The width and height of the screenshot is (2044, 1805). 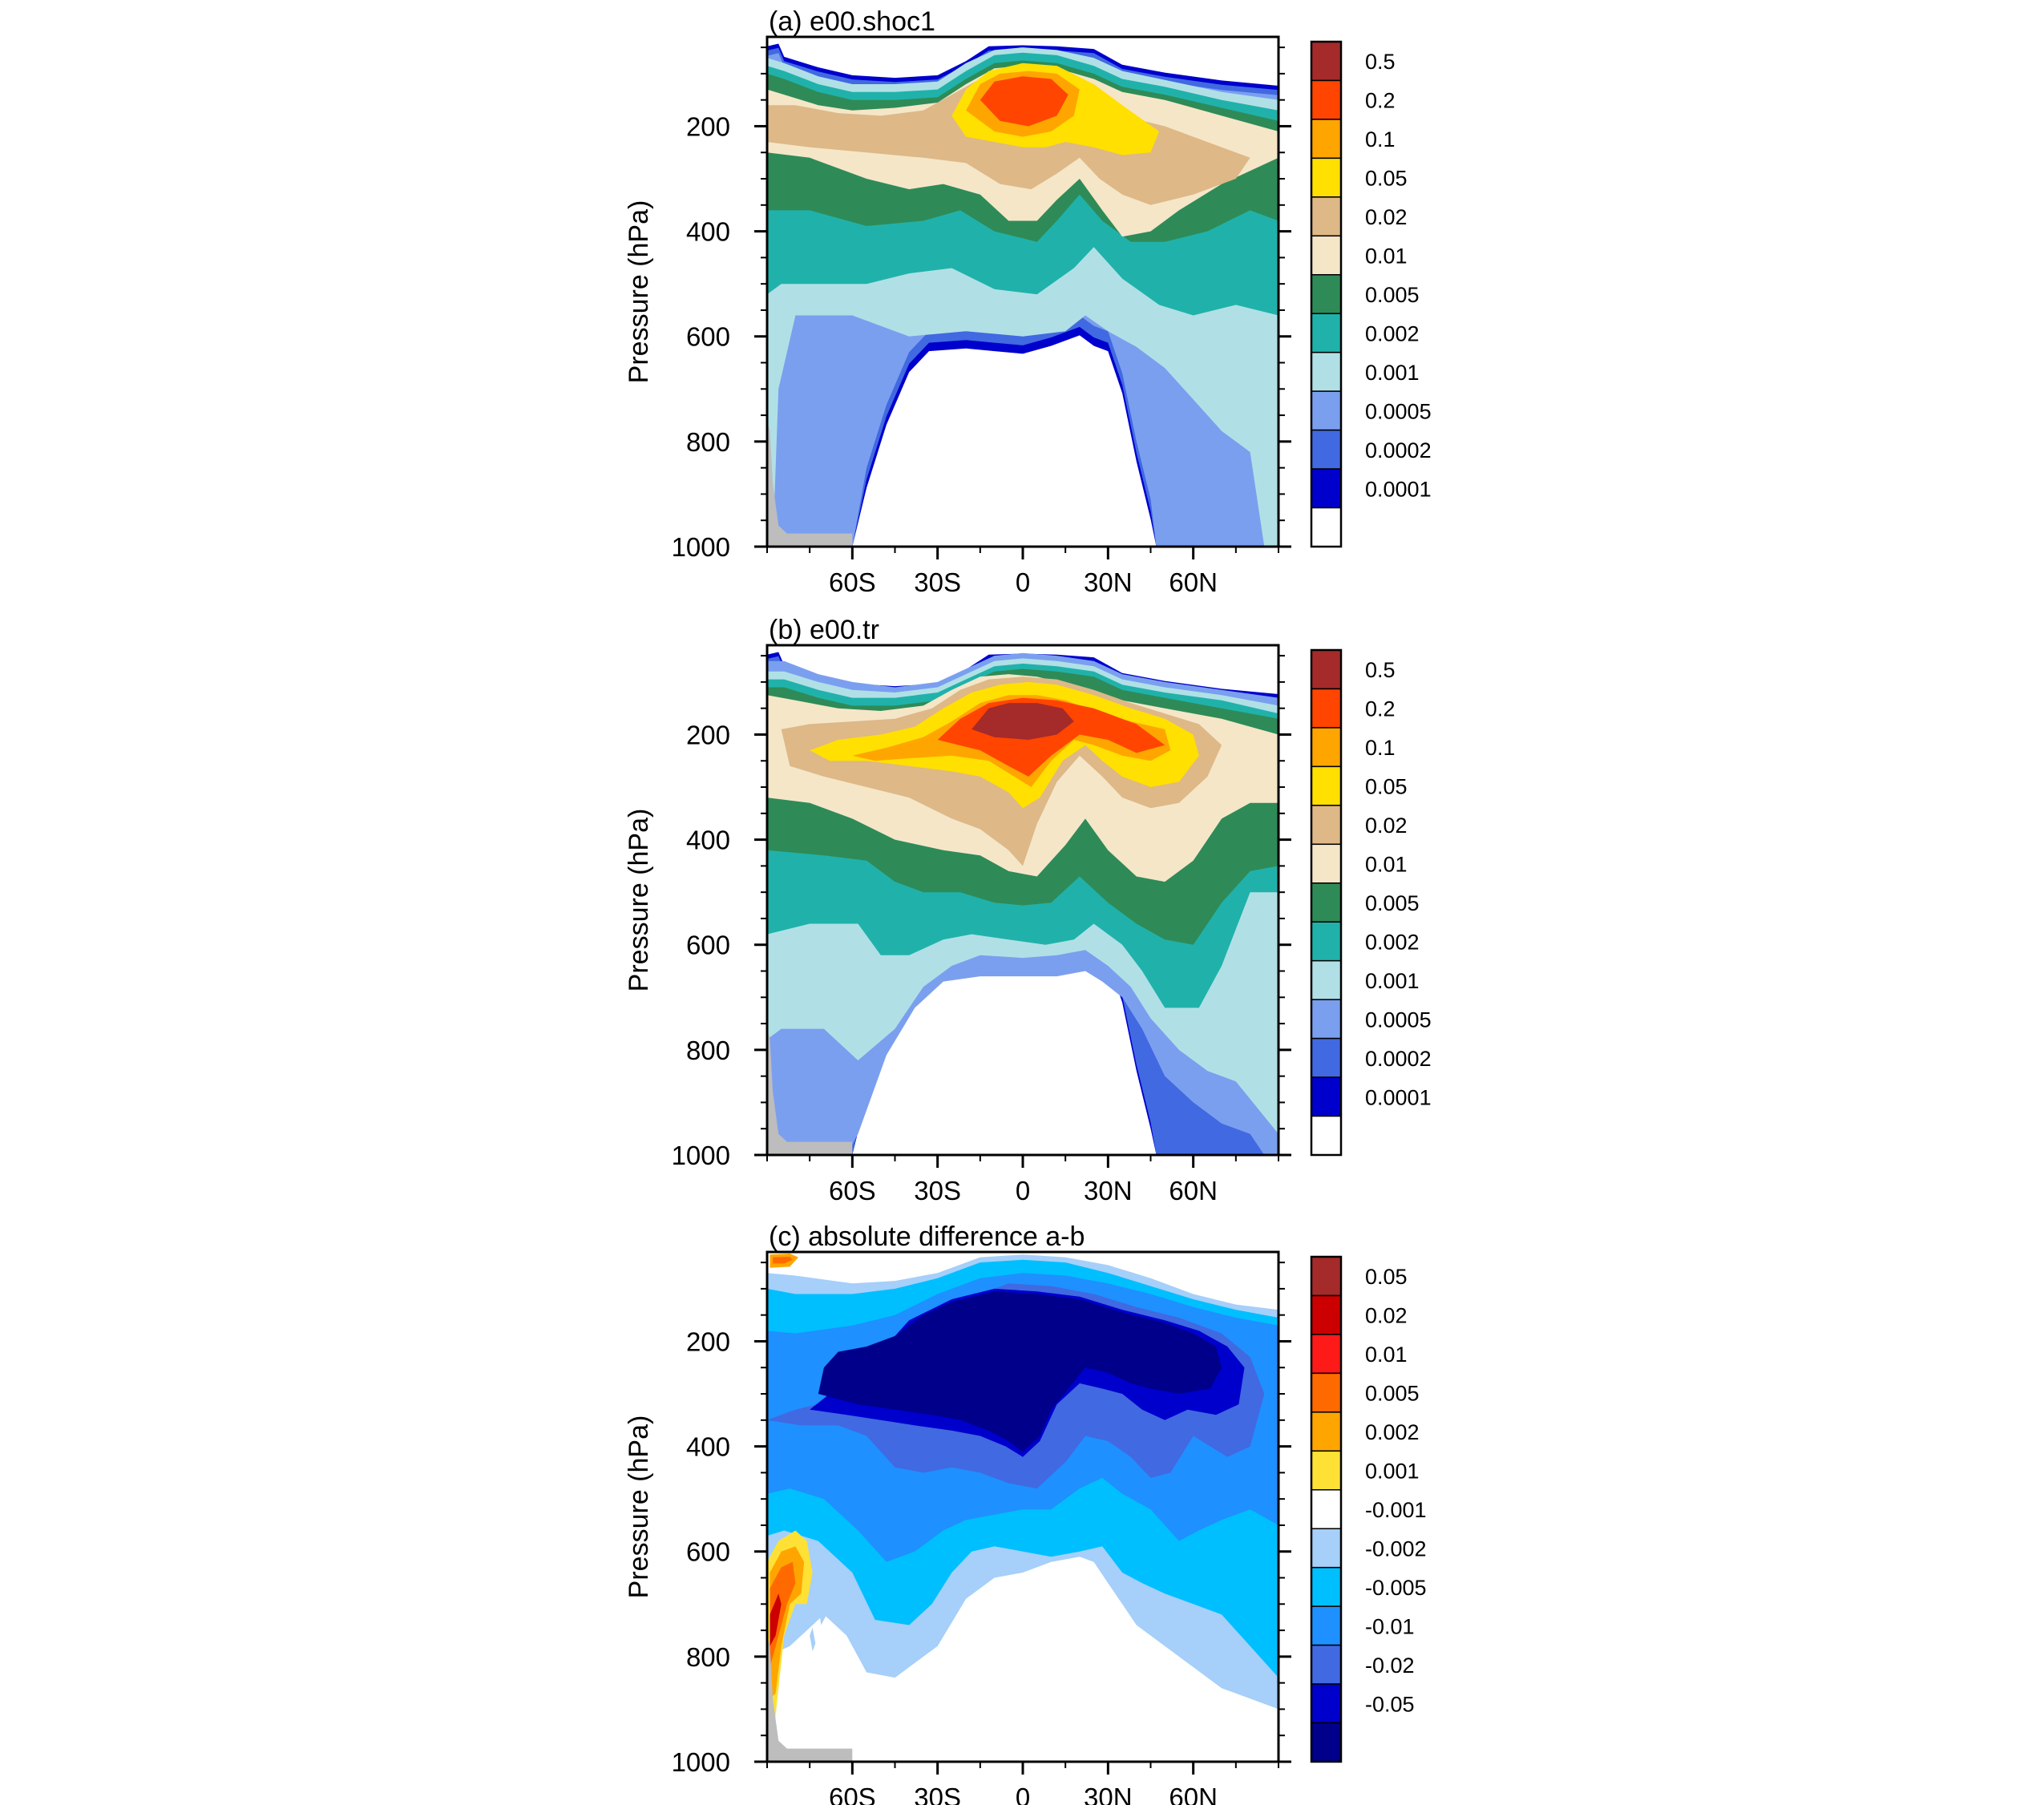 I want to click on colorbar-label: -0.01, so click(x=1390, y=1626).